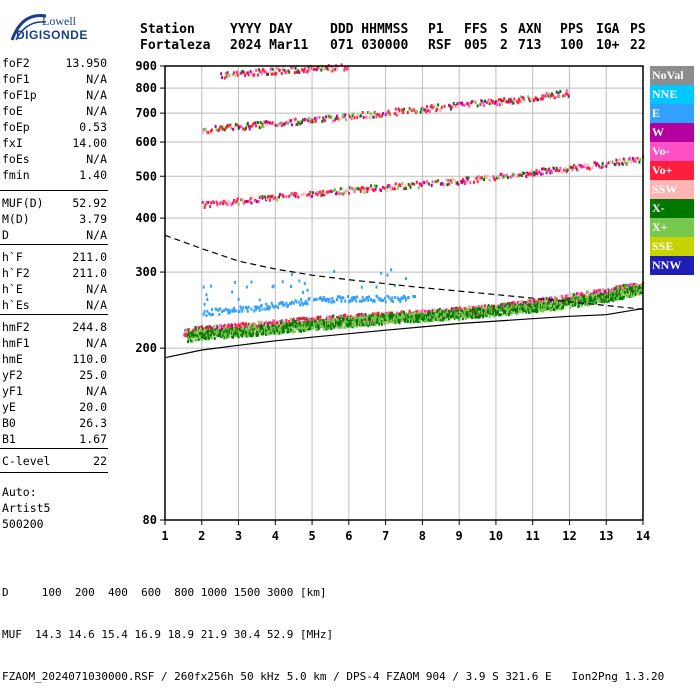  I want to click on param-name: yF2, so click(12, 375).